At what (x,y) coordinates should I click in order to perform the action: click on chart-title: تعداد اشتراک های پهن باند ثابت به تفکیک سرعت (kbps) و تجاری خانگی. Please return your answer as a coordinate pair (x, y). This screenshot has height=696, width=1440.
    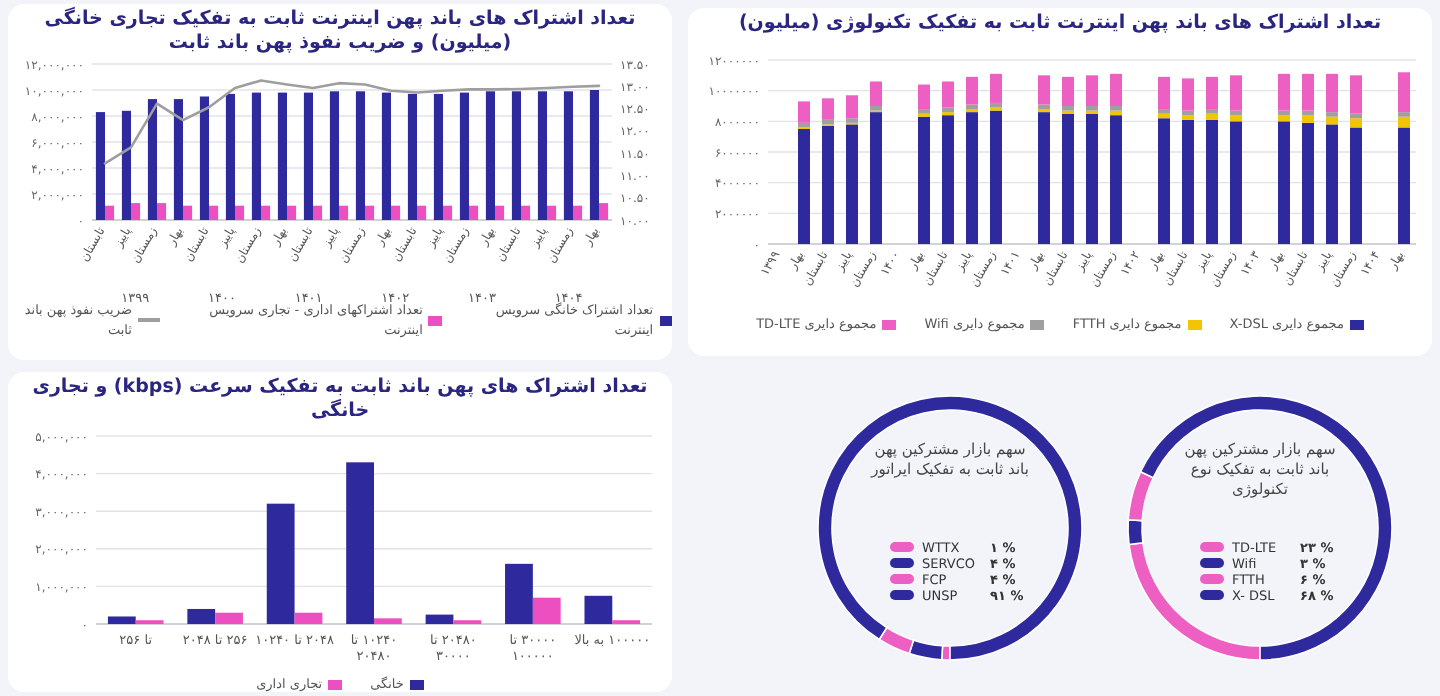
    Looking at the image, I should click on (340, 399).